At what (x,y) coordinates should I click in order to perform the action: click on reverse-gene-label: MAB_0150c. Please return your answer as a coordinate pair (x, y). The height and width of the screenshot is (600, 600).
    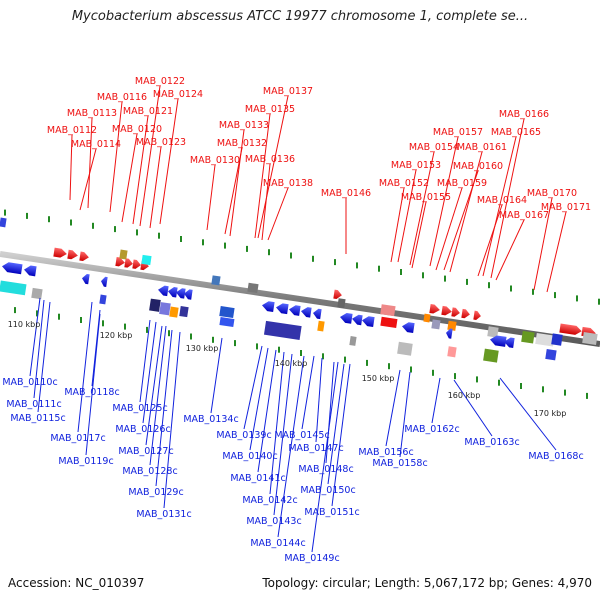
    Looking at the image, I should click on (327, 490).